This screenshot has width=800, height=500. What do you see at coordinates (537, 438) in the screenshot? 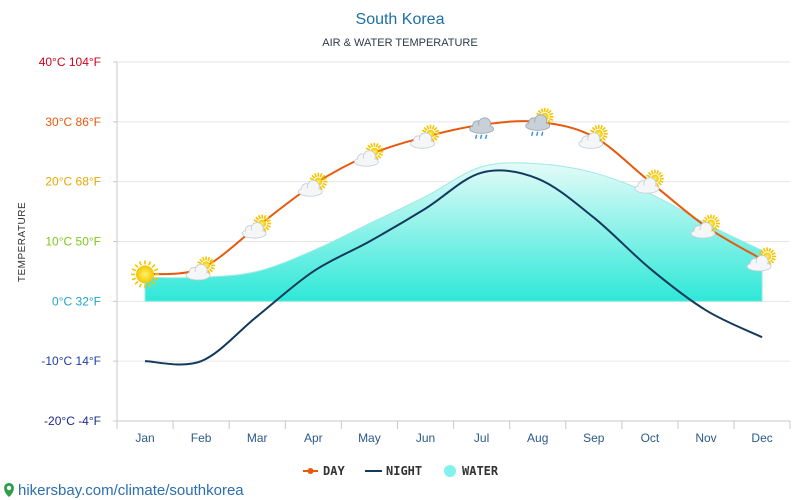
I see `x-tick-label: Aug` at bounding box center [537, 438].